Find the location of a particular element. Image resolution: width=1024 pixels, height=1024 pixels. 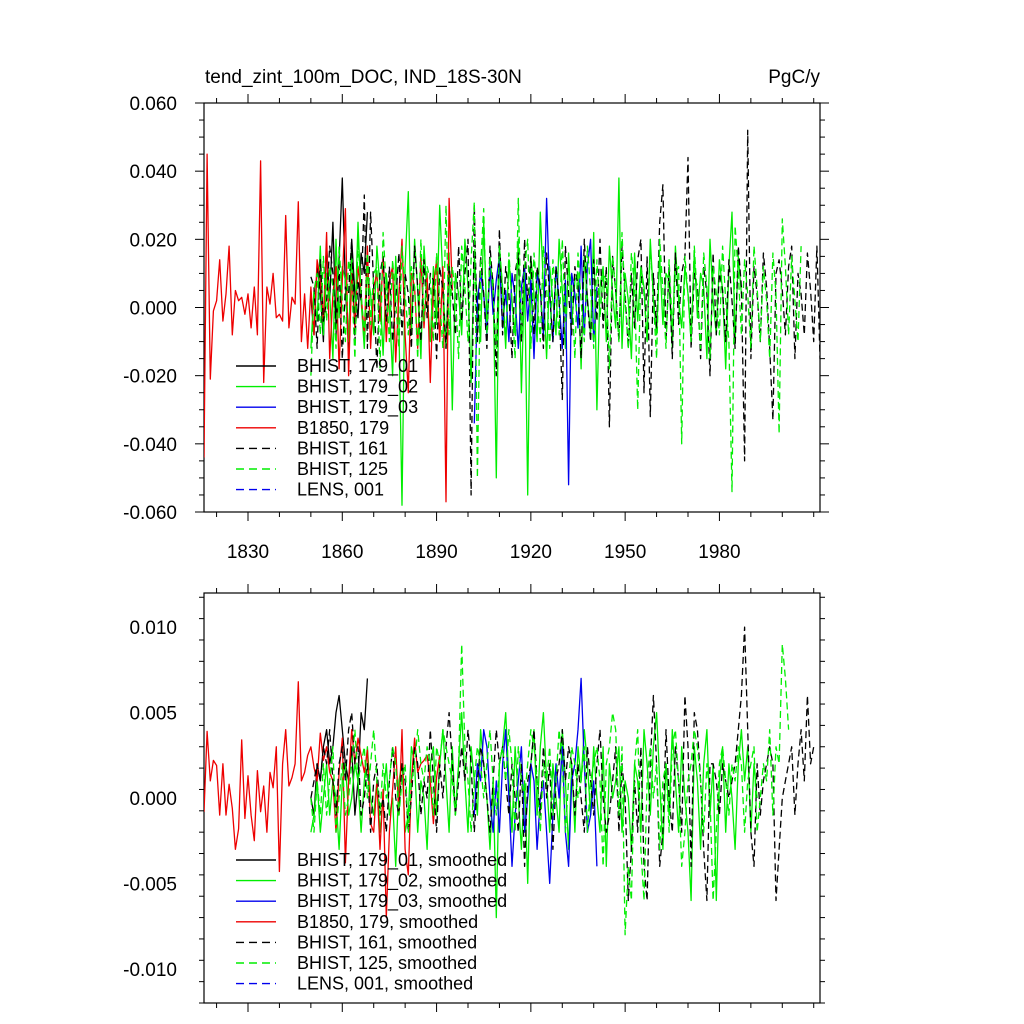

legend-label: LENS, 001 is located at coordinates (340, 490).